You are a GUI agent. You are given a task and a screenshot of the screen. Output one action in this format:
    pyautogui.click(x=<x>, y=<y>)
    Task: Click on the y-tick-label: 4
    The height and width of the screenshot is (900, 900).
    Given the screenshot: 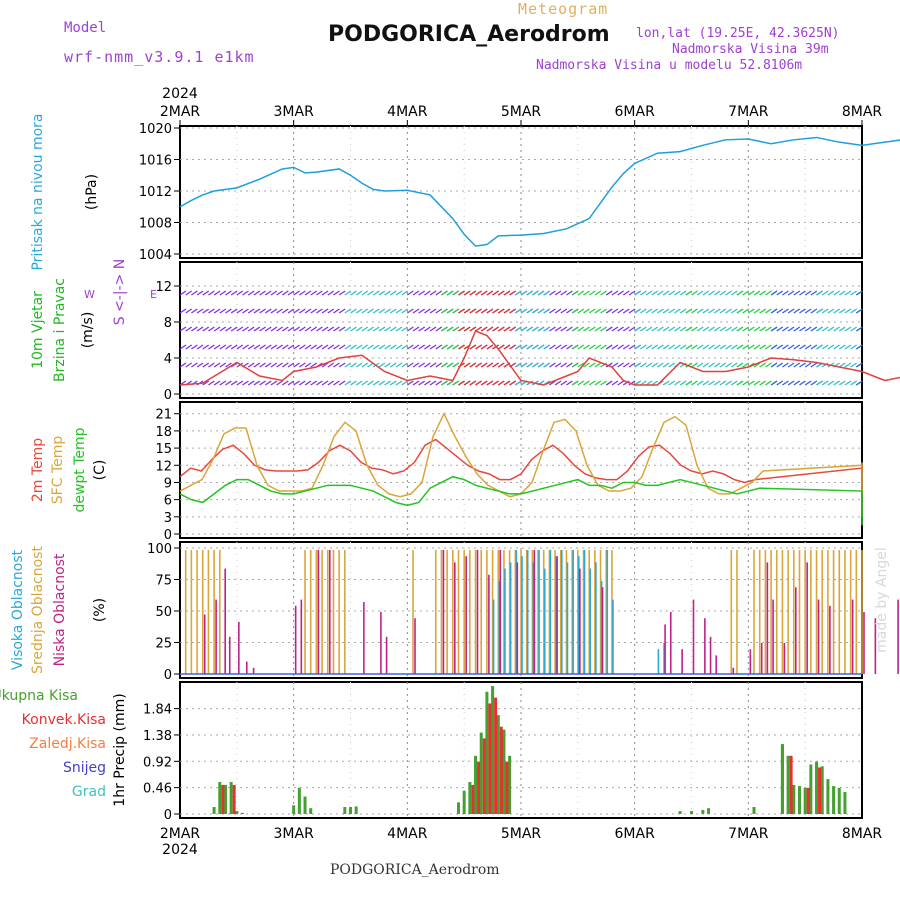 What is the action you would take?
    pyautogui.click(x=168, y=359)
    